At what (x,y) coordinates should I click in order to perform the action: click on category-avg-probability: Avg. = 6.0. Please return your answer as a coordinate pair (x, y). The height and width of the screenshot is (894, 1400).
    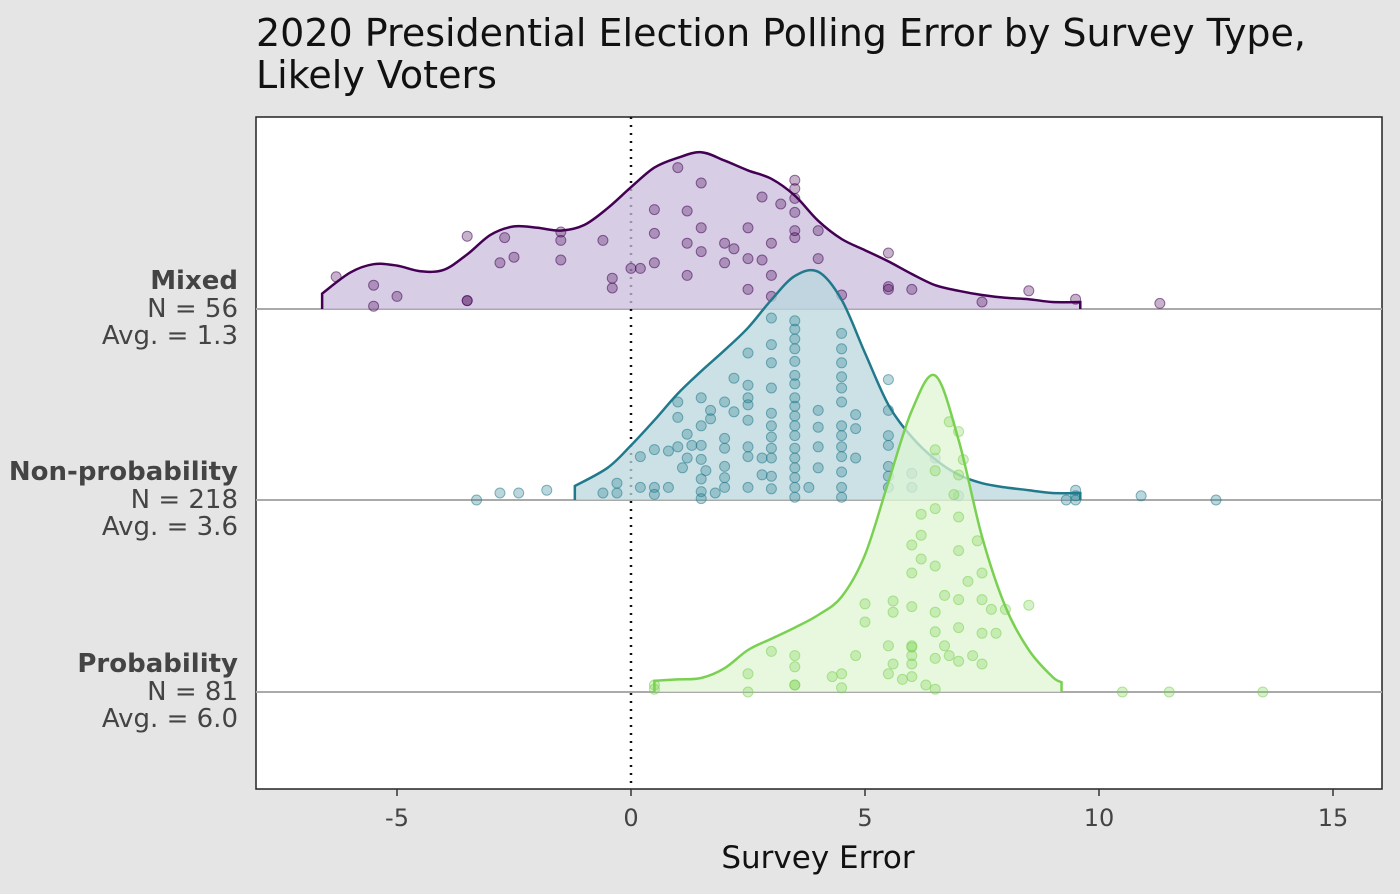
    Looking at the image, I should click on (170, 719).